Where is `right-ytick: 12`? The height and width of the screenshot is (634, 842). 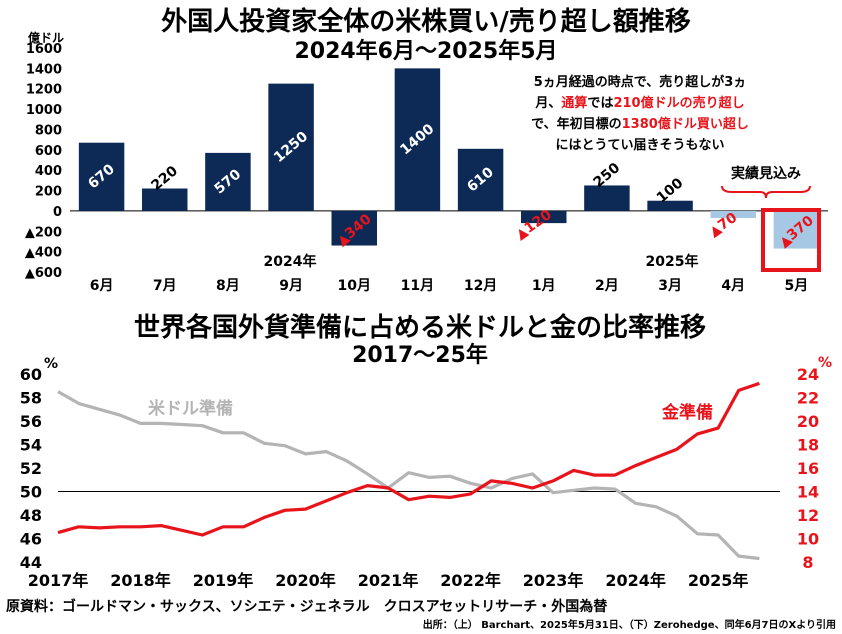 right-ytick: 12 is located at coordinates (808, 515).